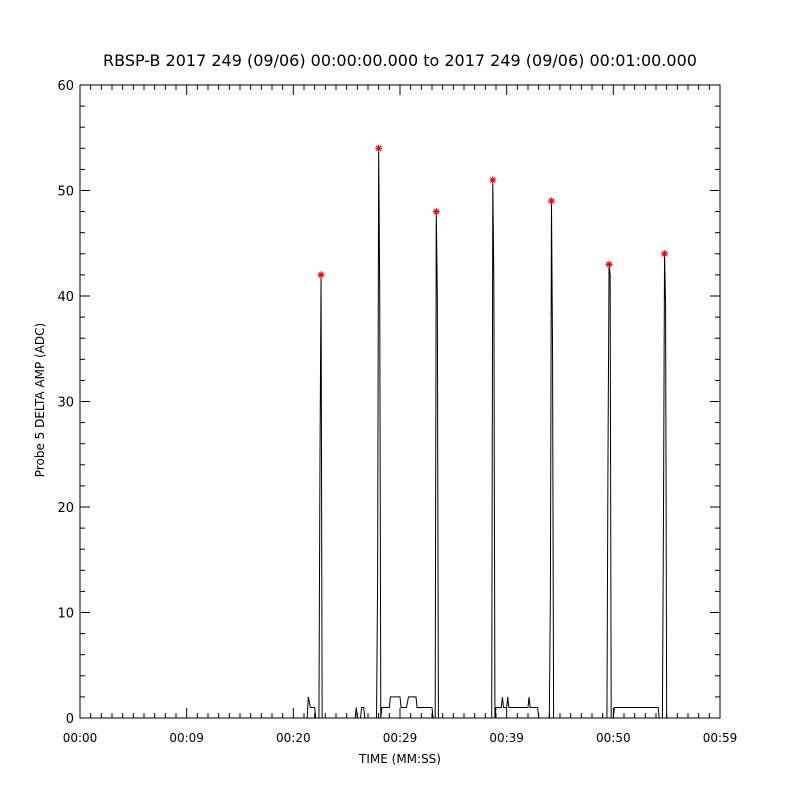  I want to click on x-axis-label: TIME (MM:SS), so click(399, 759).